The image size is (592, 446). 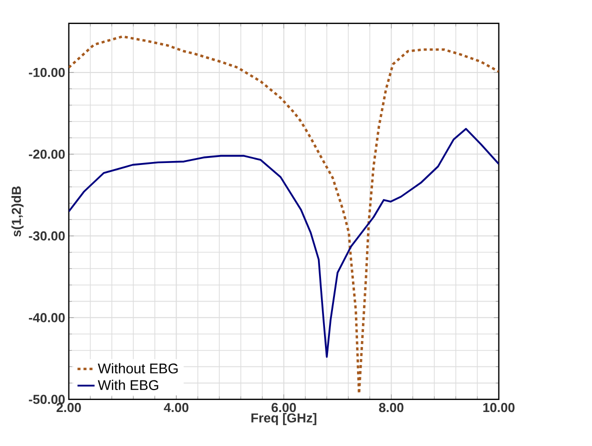 I want to click on legend-label: With EBG, so click(x=128, y=385).